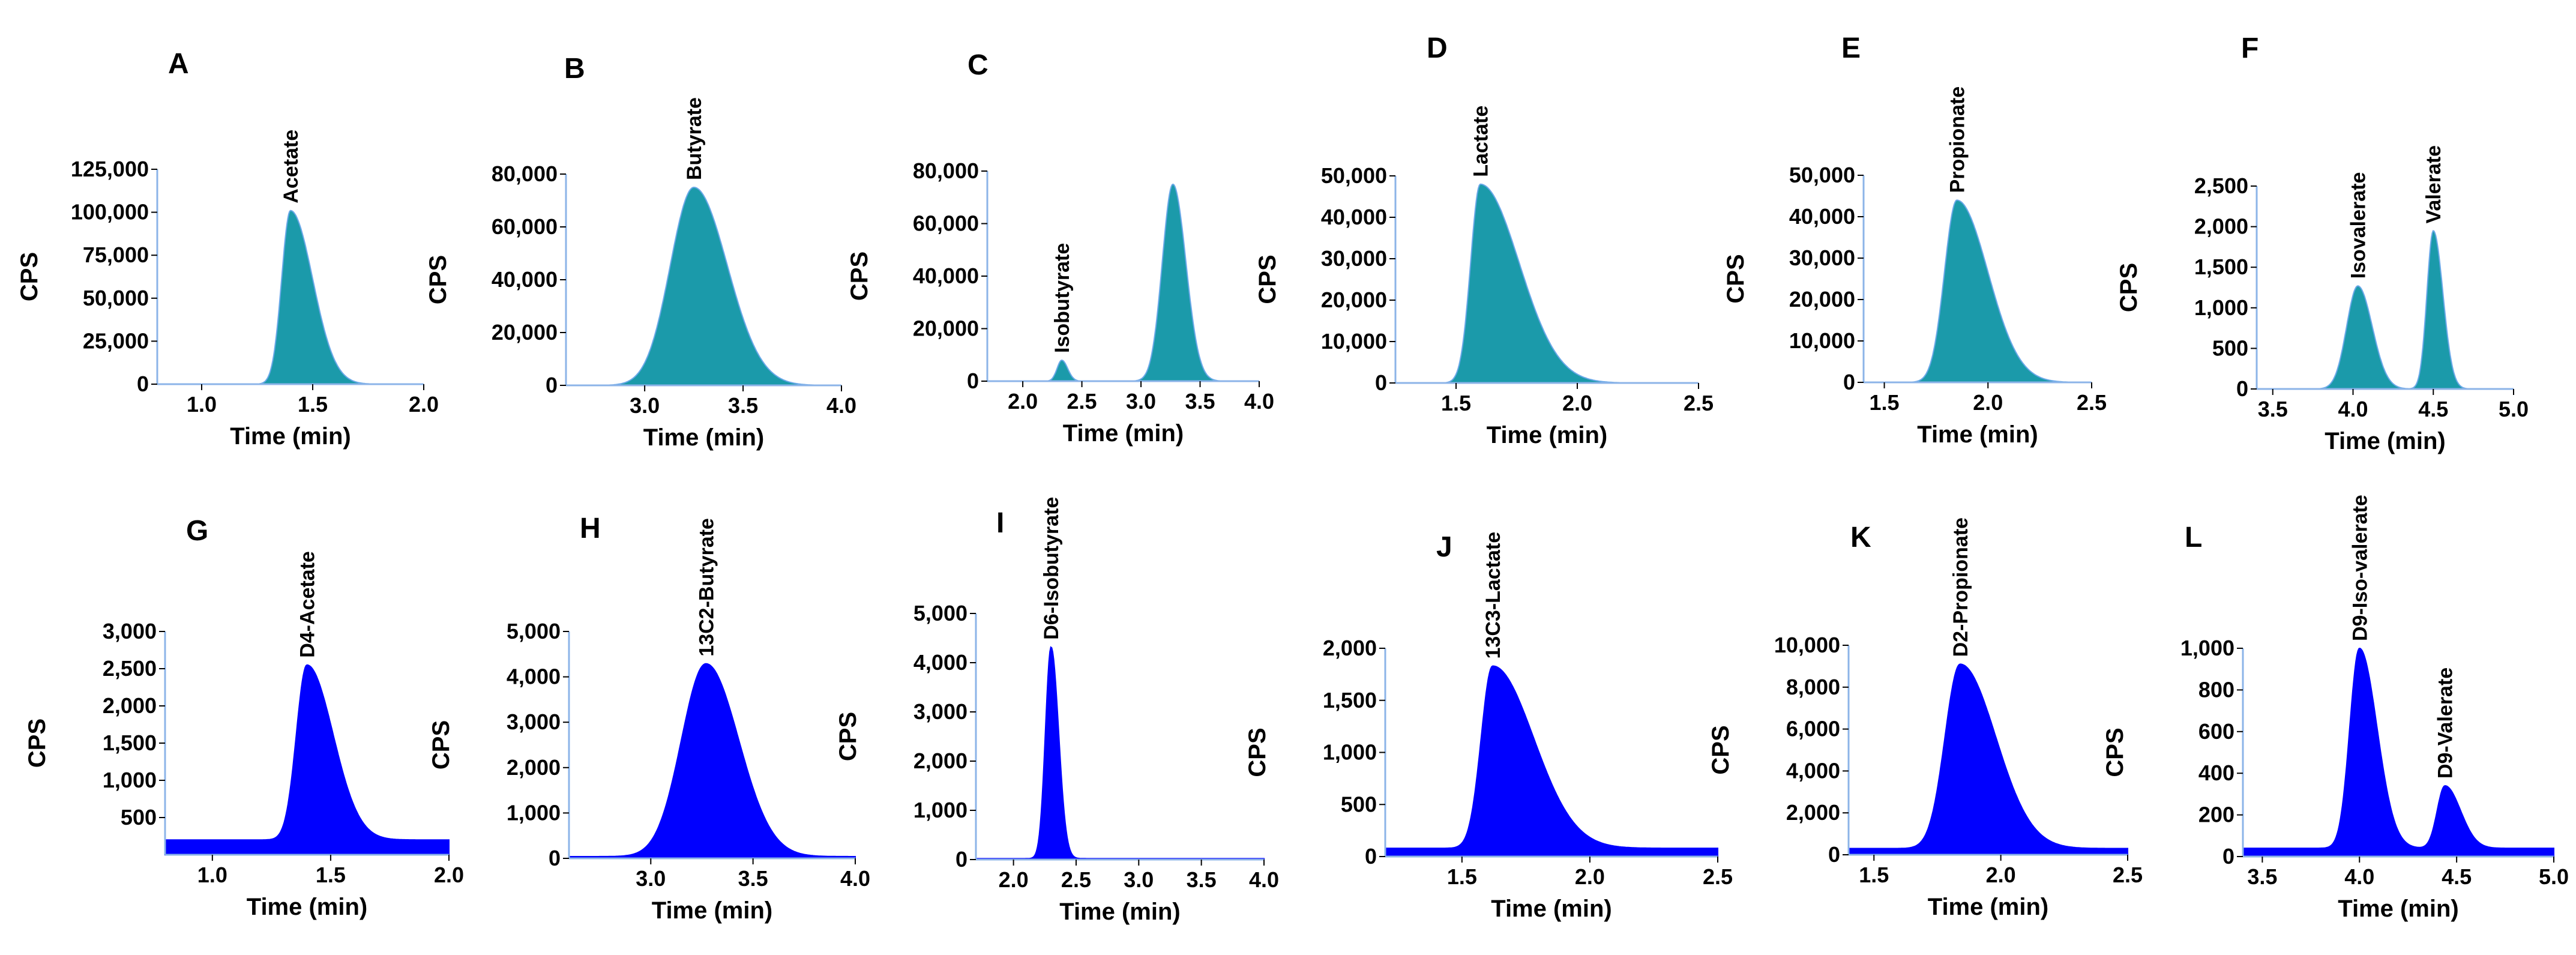 This screenshot has height=955, width=2576. Describe the element at coordinates (1860, 537) in the screenshot. I see `panel-letter: K` at that location.